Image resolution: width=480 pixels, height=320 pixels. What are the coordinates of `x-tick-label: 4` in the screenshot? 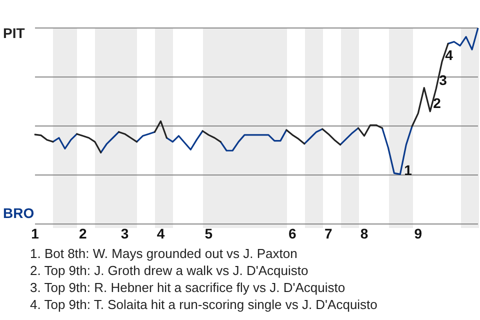 It's located at (160, 233).